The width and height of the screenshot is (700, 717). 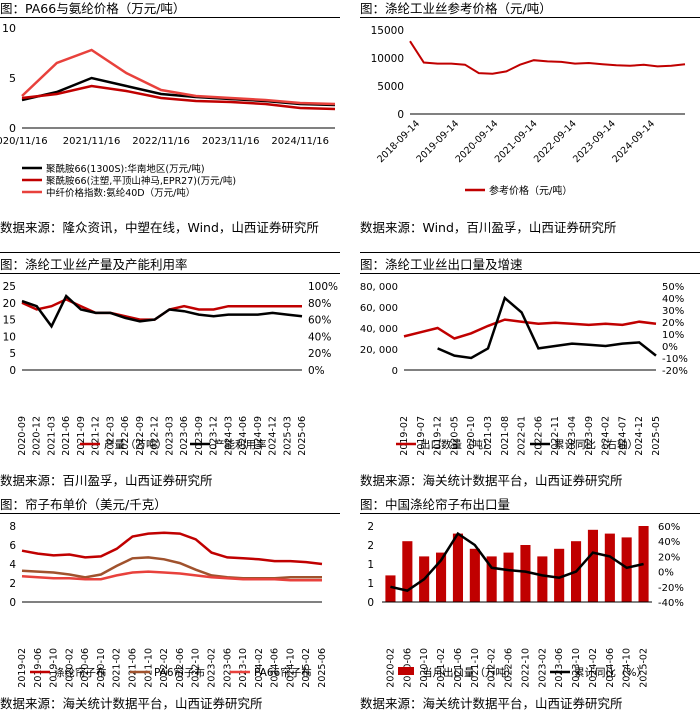 What do you see at coordinates (488, 227) in the screenshot?
I see `data-source: 数据来源：Wind，百川盈孚，山西证券研究所` at bounding box center [488, 227].